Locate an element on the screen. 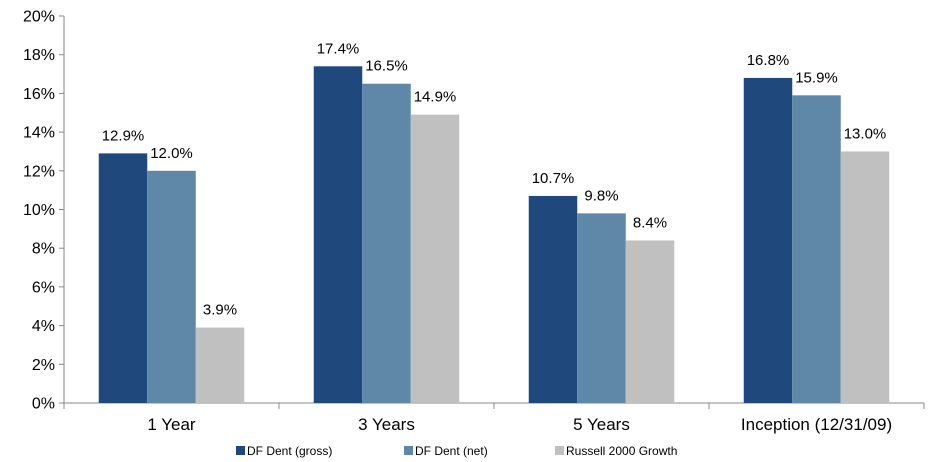 The width and height of the screenshot is (930, 462). legend-label: DF Dent (gross) is located at coordinates (289, 451).